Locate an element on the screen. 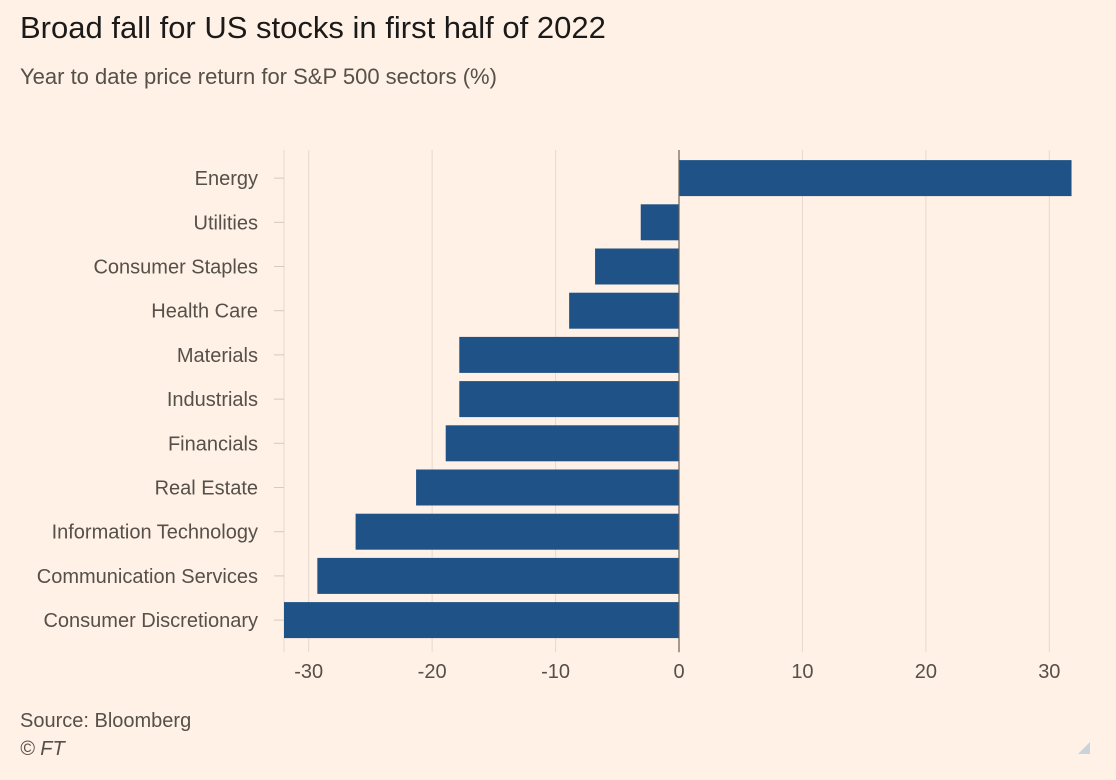  source-note: Source: Bloomberg is located at coordinates (106, 721).